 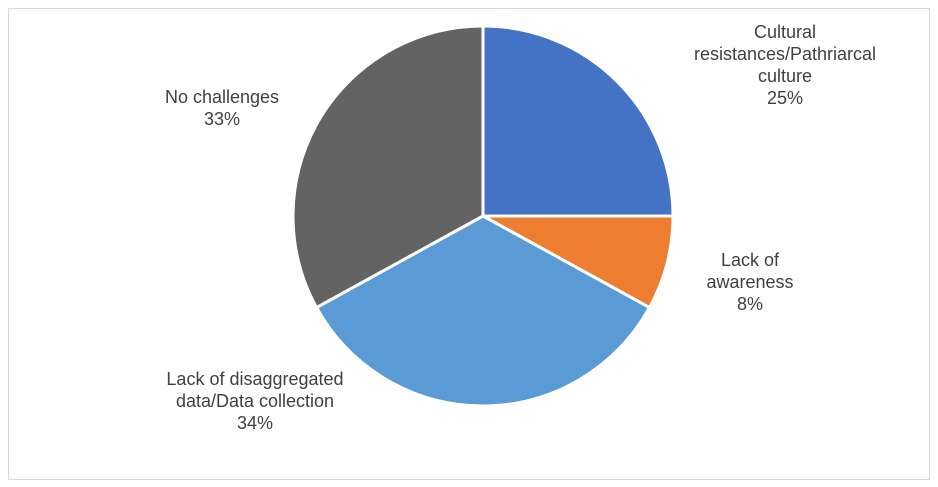 I want to click on slice-category-label: data/Data collection, so click(x=255, y=401).